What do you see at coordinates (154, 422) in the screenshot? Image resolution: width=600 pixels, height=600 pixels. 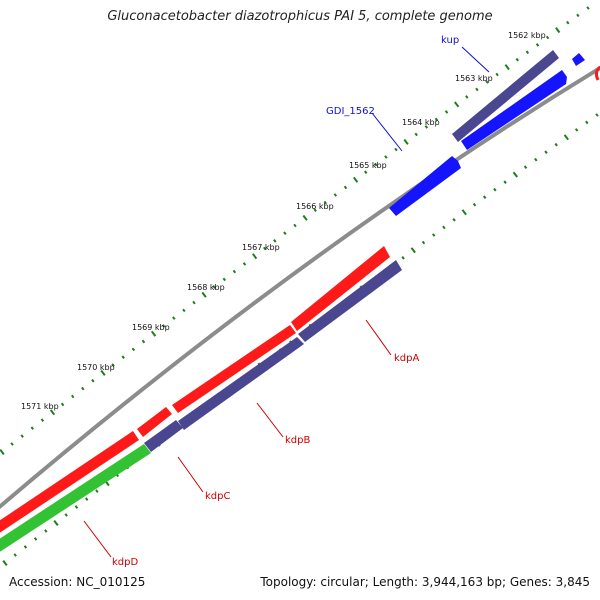 I see `gene-kdpC-top-bar` at bounding box center [154, 422].